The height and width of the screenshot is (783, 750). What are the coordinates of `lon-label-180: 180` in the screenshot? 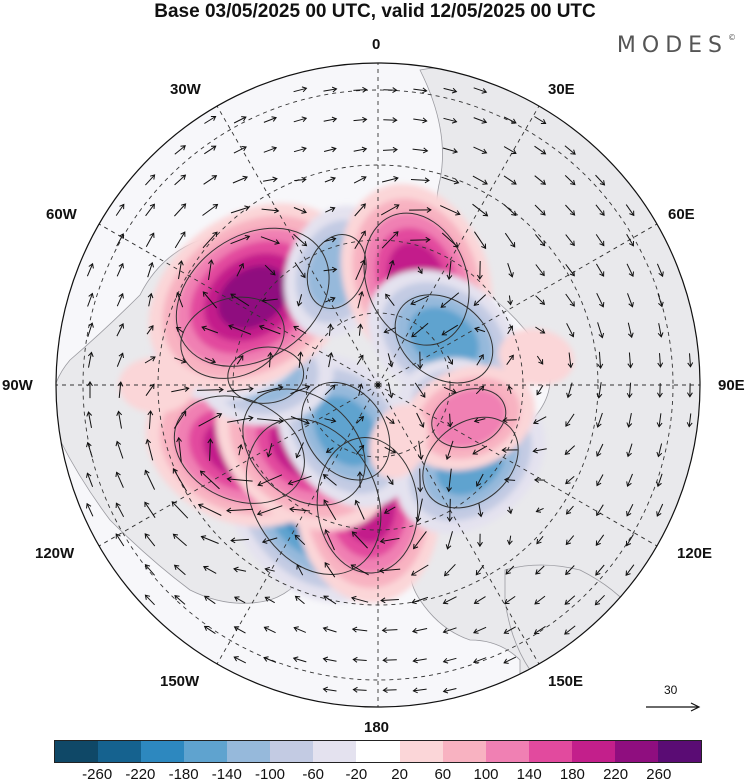 It's located at (377, 727).